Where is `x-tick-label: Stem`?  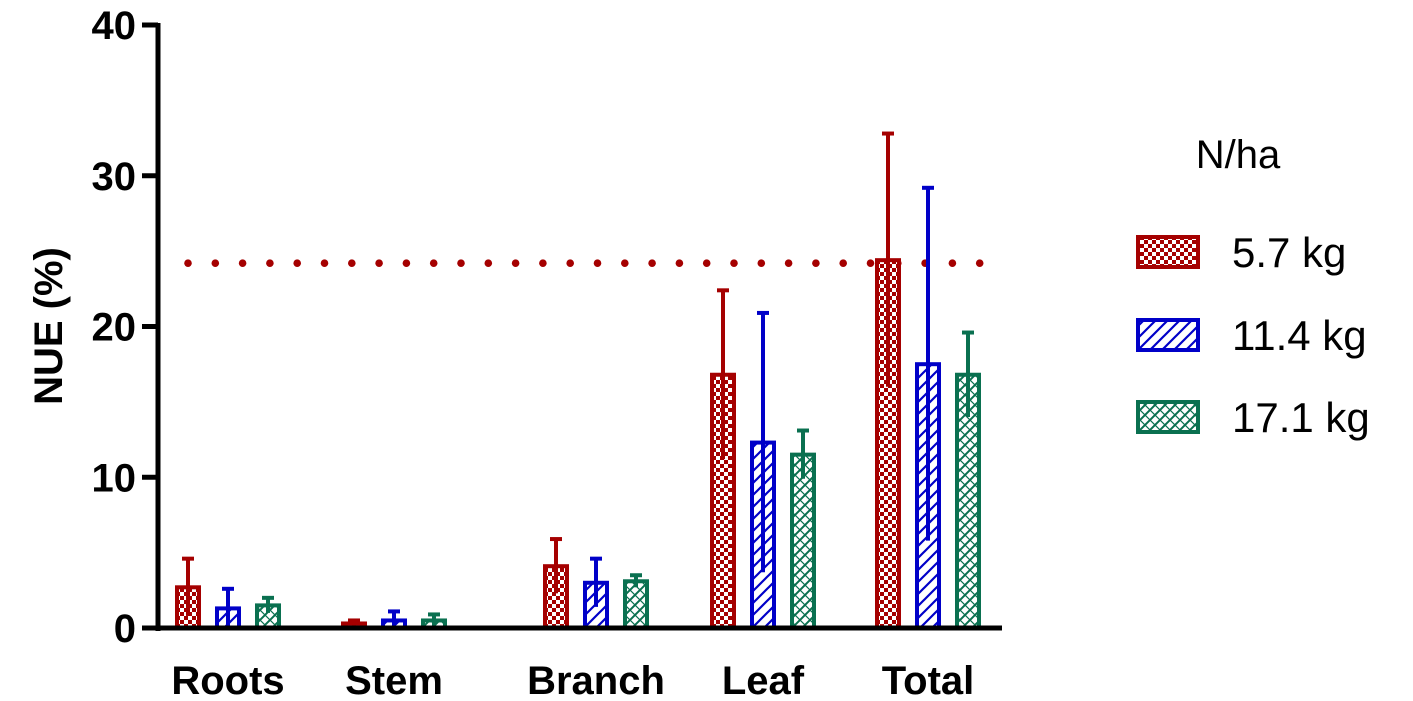 x-tick-label: Stem is located at coordinates (394, 680).